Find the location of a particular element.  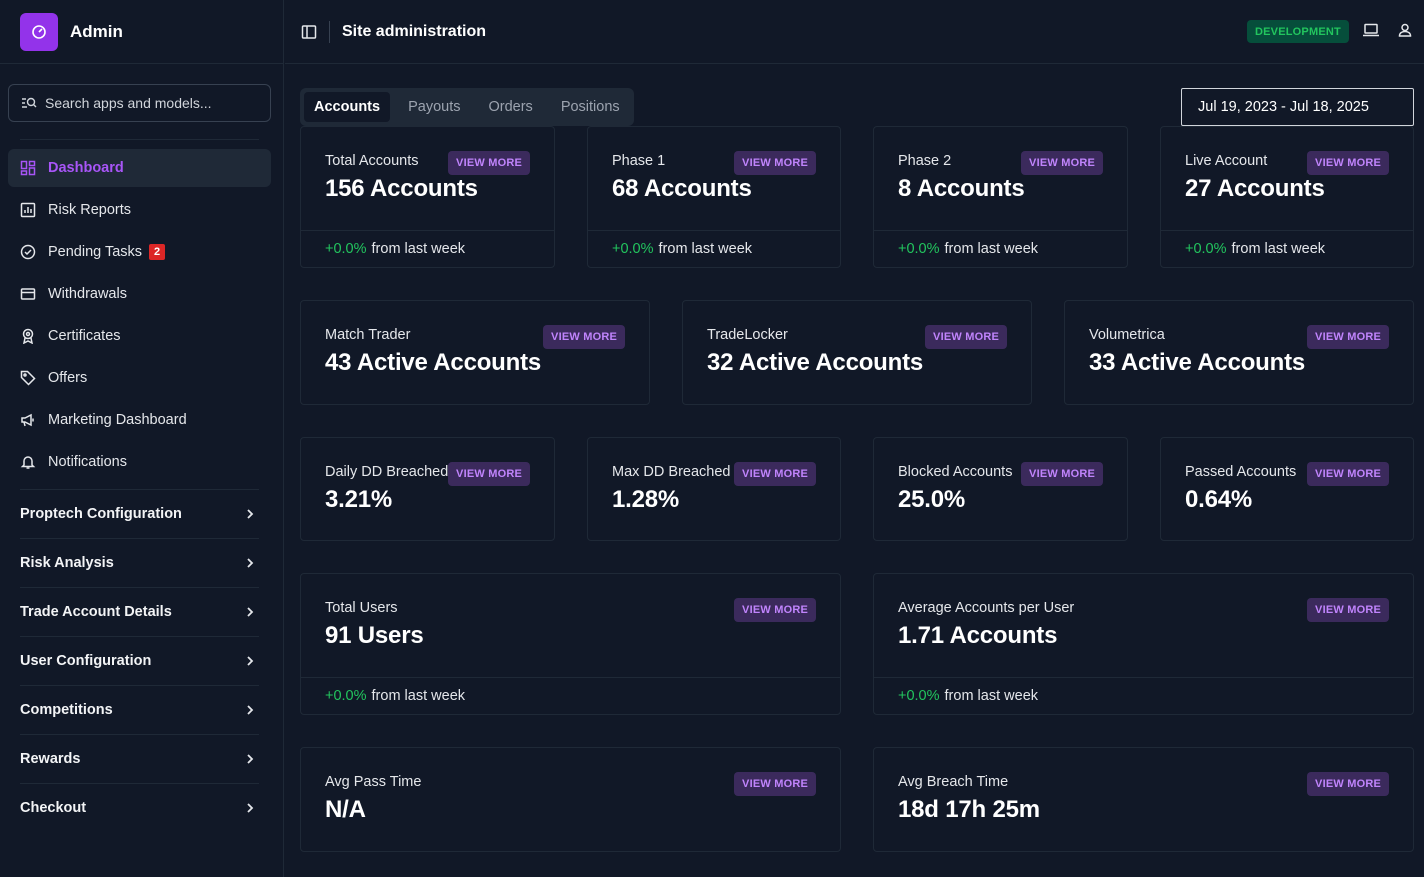

card-value: 68 Accounts is located at coordinates (682, 188).